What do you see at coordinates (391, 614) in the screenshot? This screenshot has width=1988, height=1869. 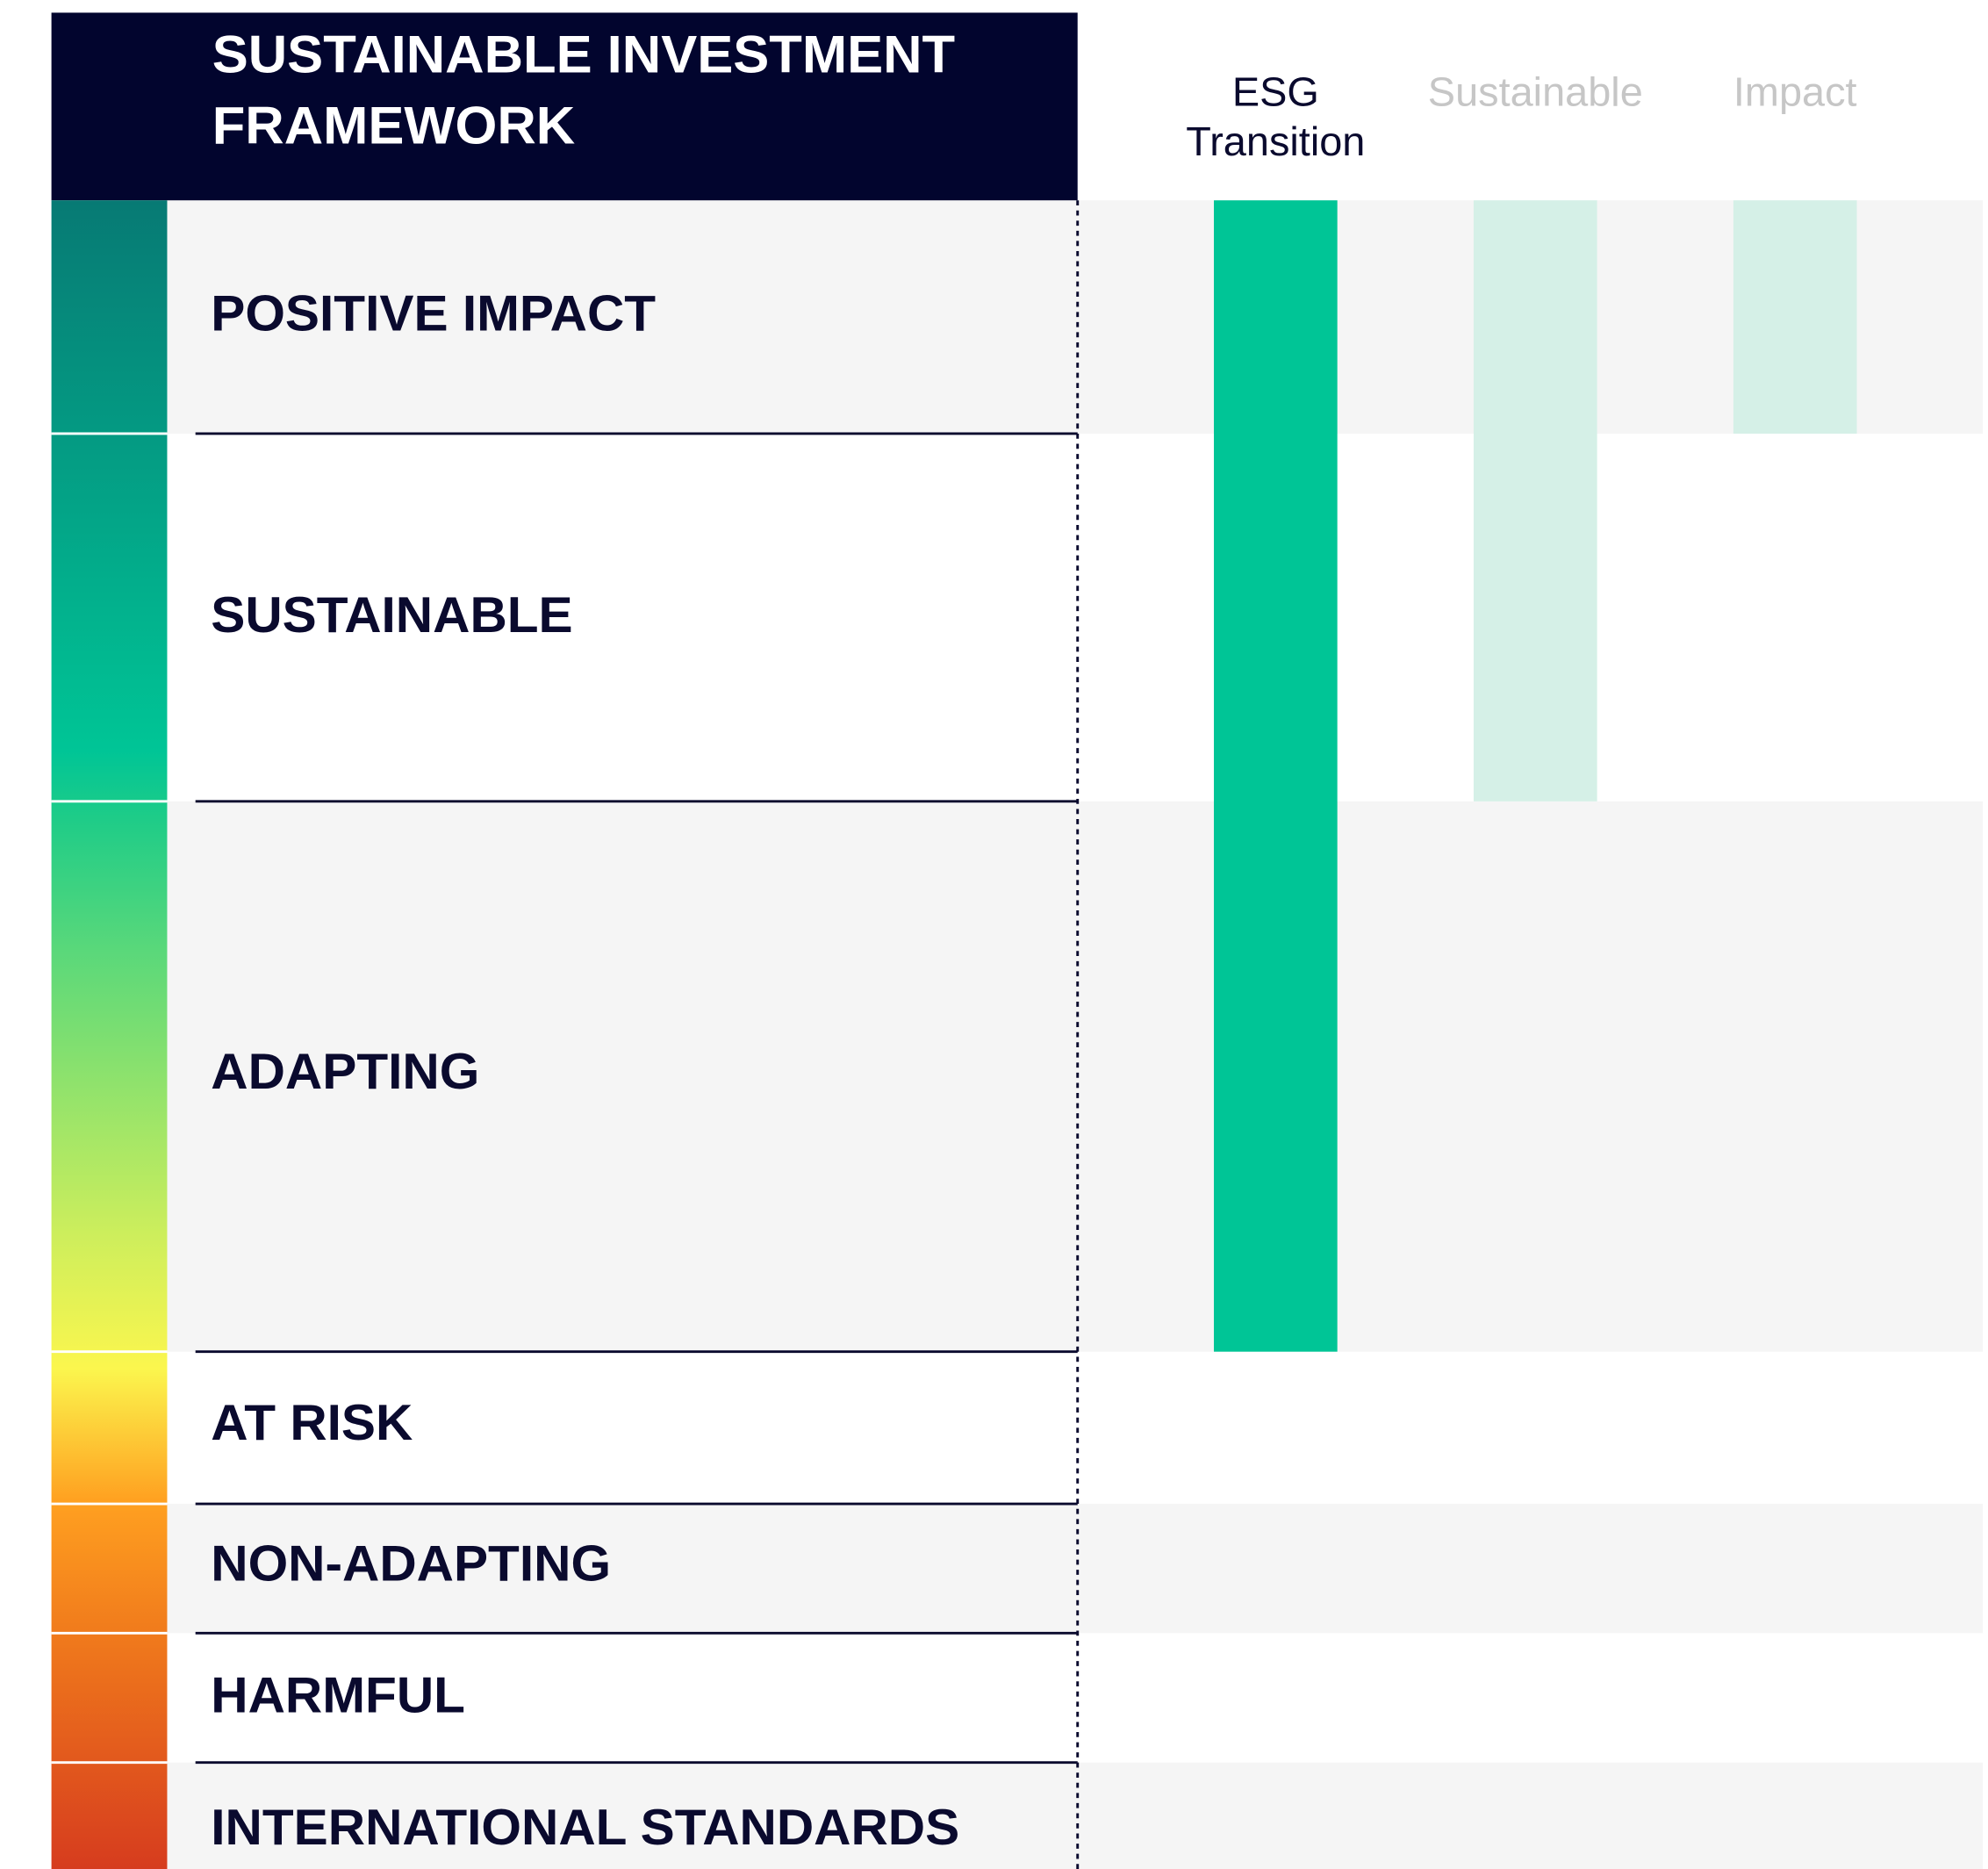 I see `row-label: SUSTAINABLE` at bounding box center [391, 614].